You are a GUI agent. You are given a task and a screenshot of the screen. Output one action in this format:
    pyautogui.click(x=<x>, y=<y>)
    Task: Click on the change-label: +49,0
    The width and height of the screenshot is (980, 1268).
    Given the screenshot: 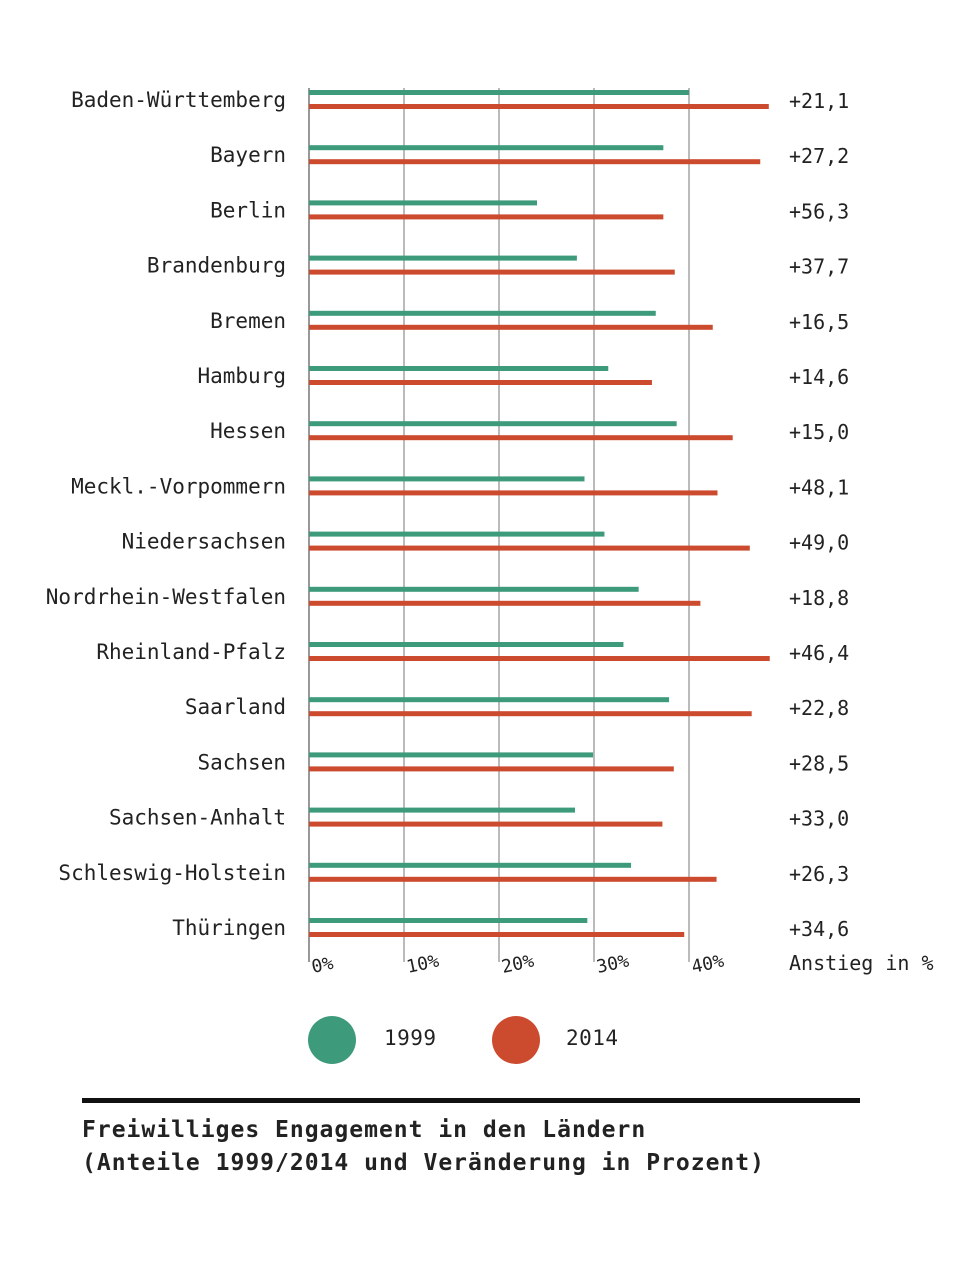 What is the action you would take?
    pyautogui.click(x=819, y=543)
    